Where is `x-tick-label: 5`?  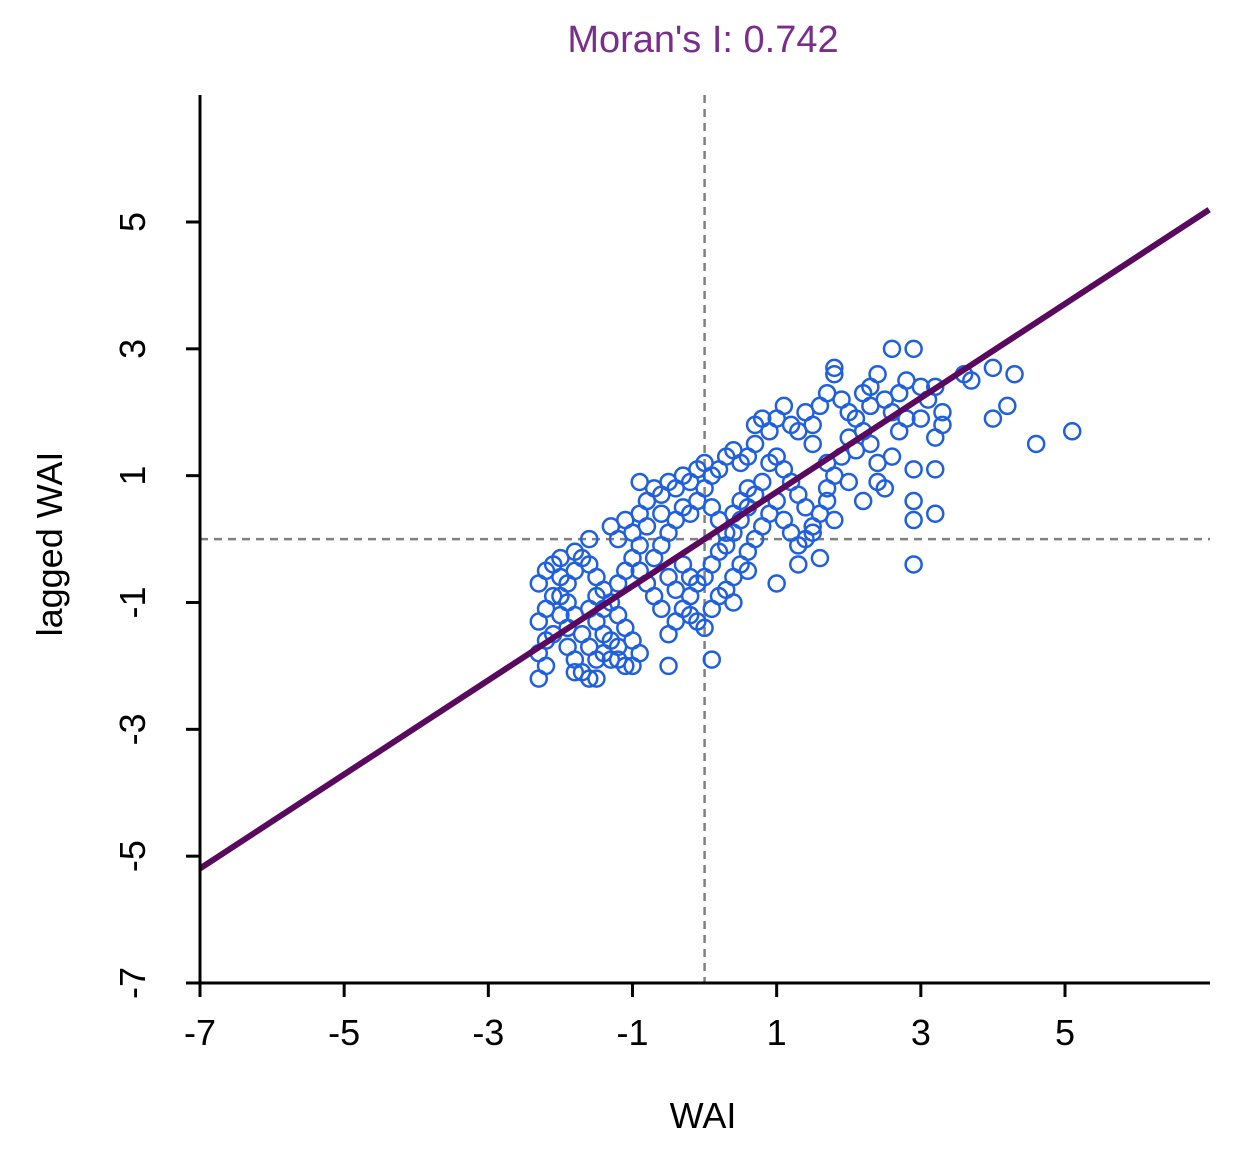 x-tick-label: 5 is located at coordinates (1065, 1032).